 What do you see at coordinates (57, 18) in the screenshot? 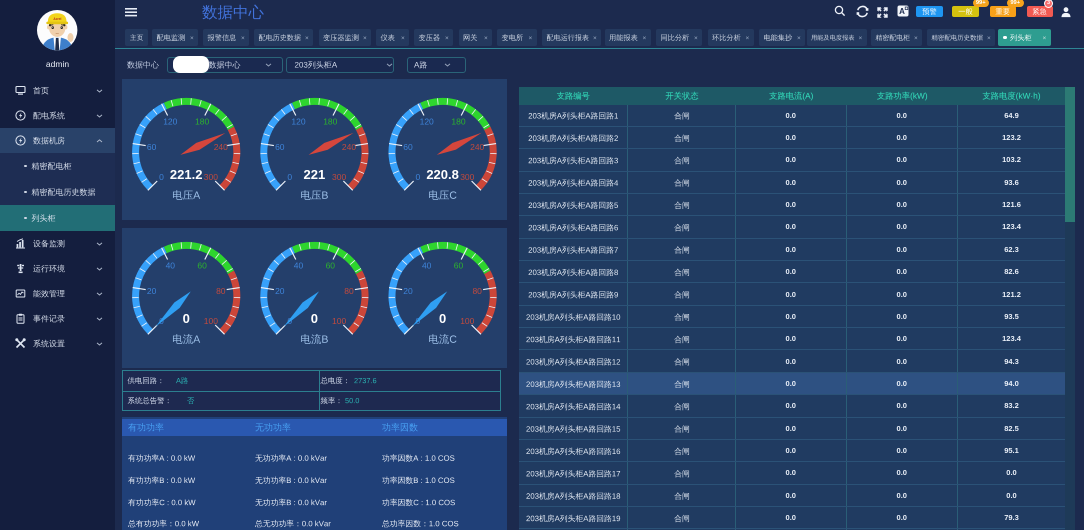
I see `svg-text: Acrel` at bounding box center [57, 18].